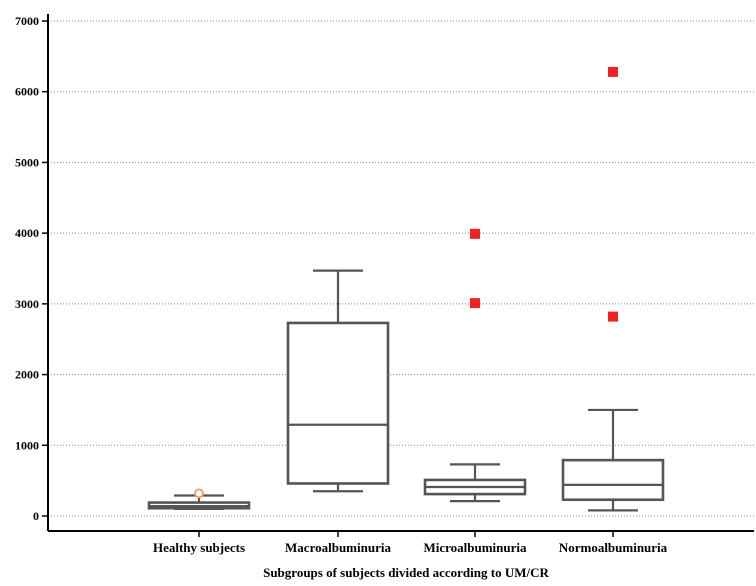 The width and height of the screenshot is (756, 586). I want to click on y-tick-label: 0, so click(36, 516).